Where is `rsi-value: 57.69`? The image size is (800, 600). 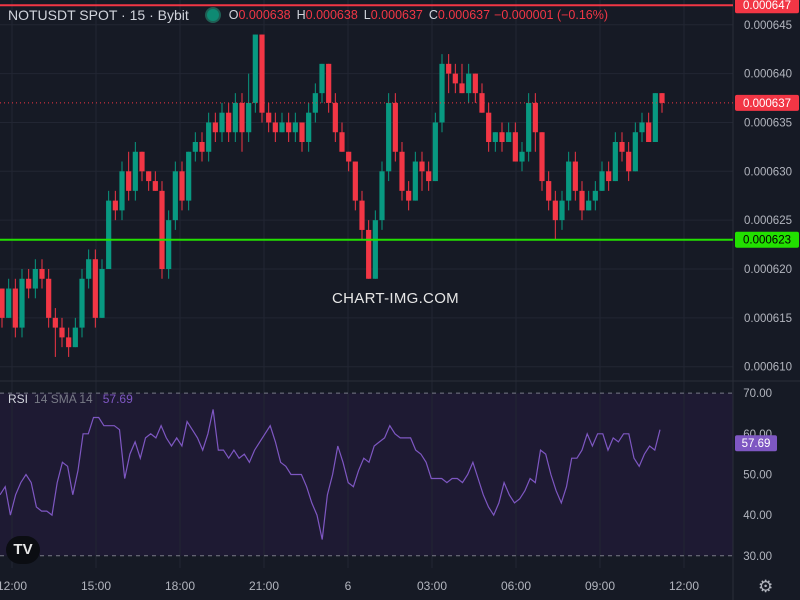
rsi-value: 57.69 is located at coordinates (117, 399).